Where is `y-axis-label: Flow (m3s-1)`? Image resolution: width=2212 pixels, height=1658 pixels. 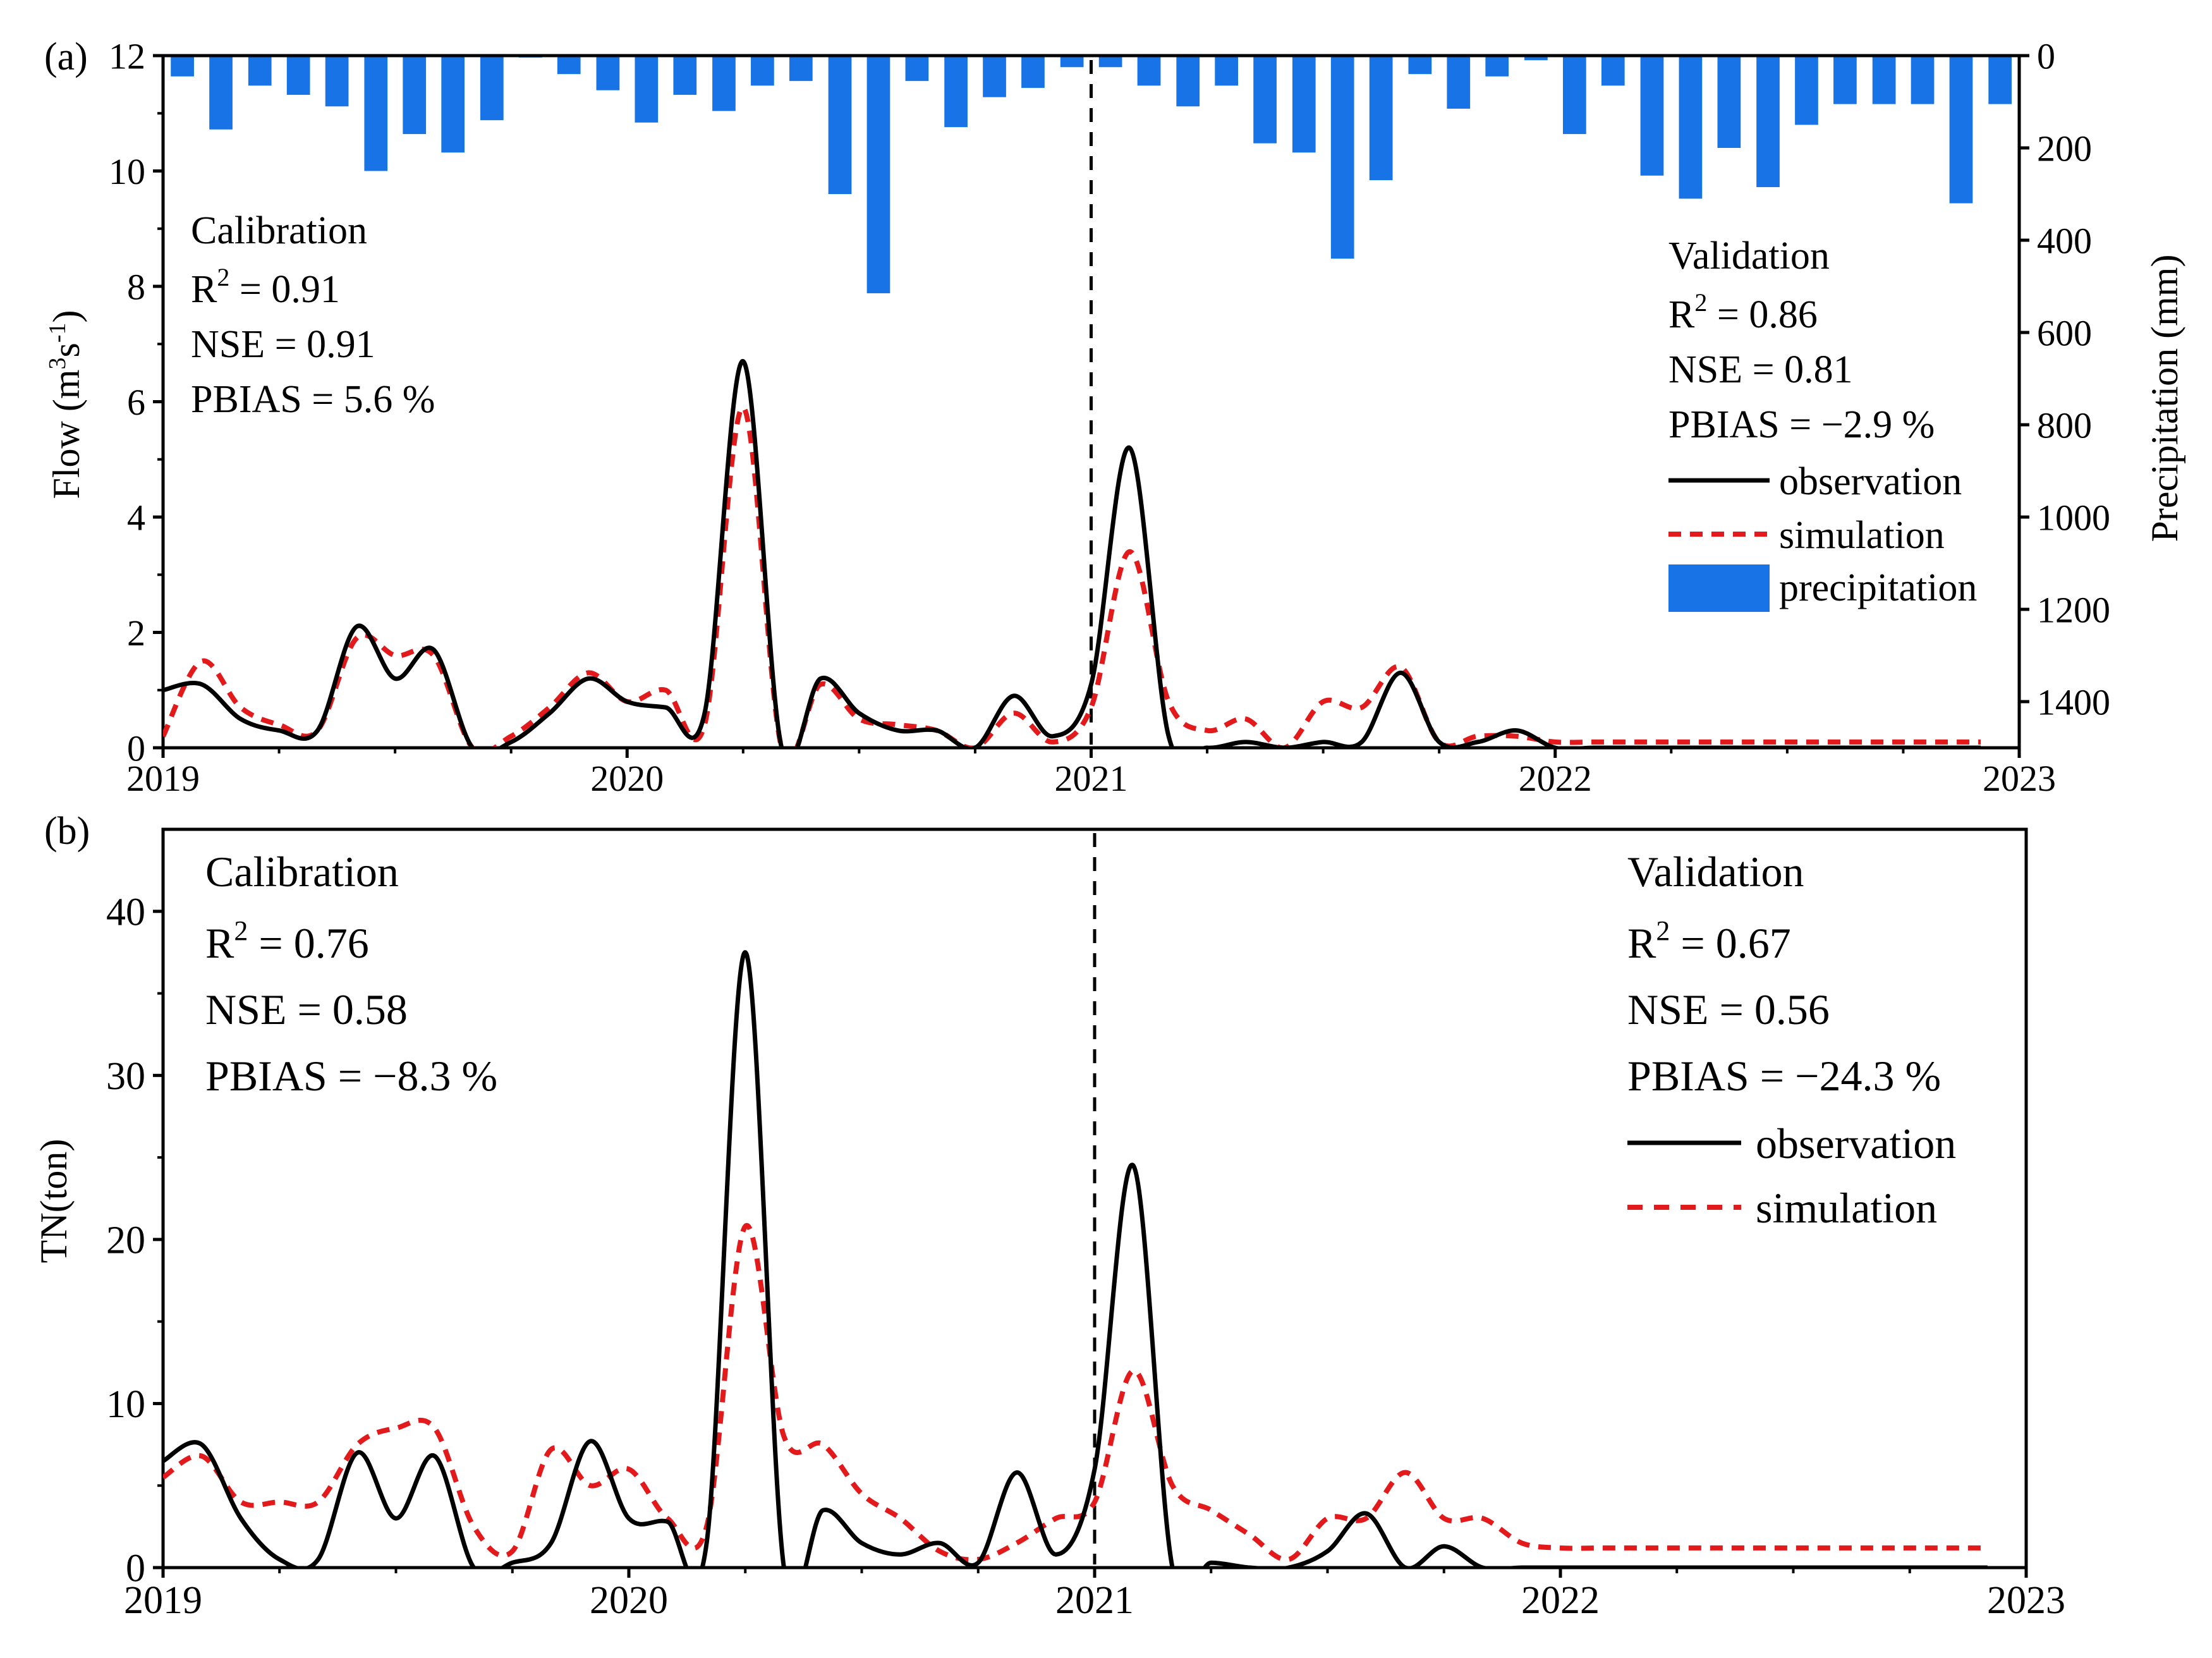 y-axis-label: Flow (m3s-1) is located at coordinates (65, 404).